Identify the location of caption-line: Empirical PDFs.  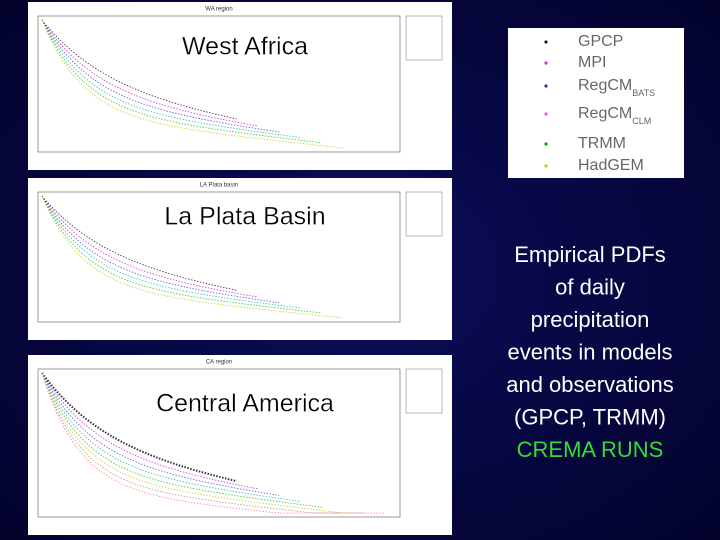
(590, 254).